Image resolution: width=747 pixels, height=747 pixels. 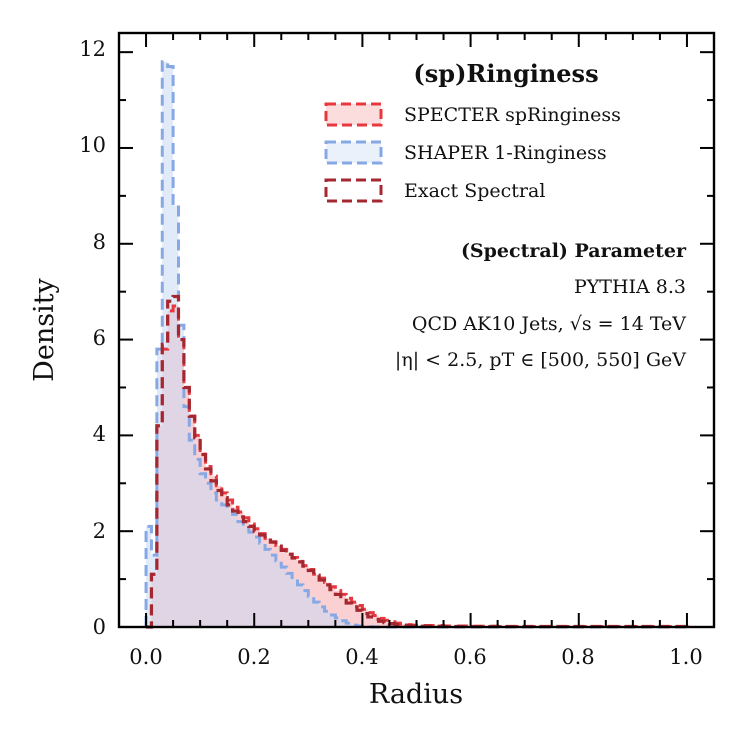 I want to click on x-axis-title: Radius, so click(x=416, y=694).